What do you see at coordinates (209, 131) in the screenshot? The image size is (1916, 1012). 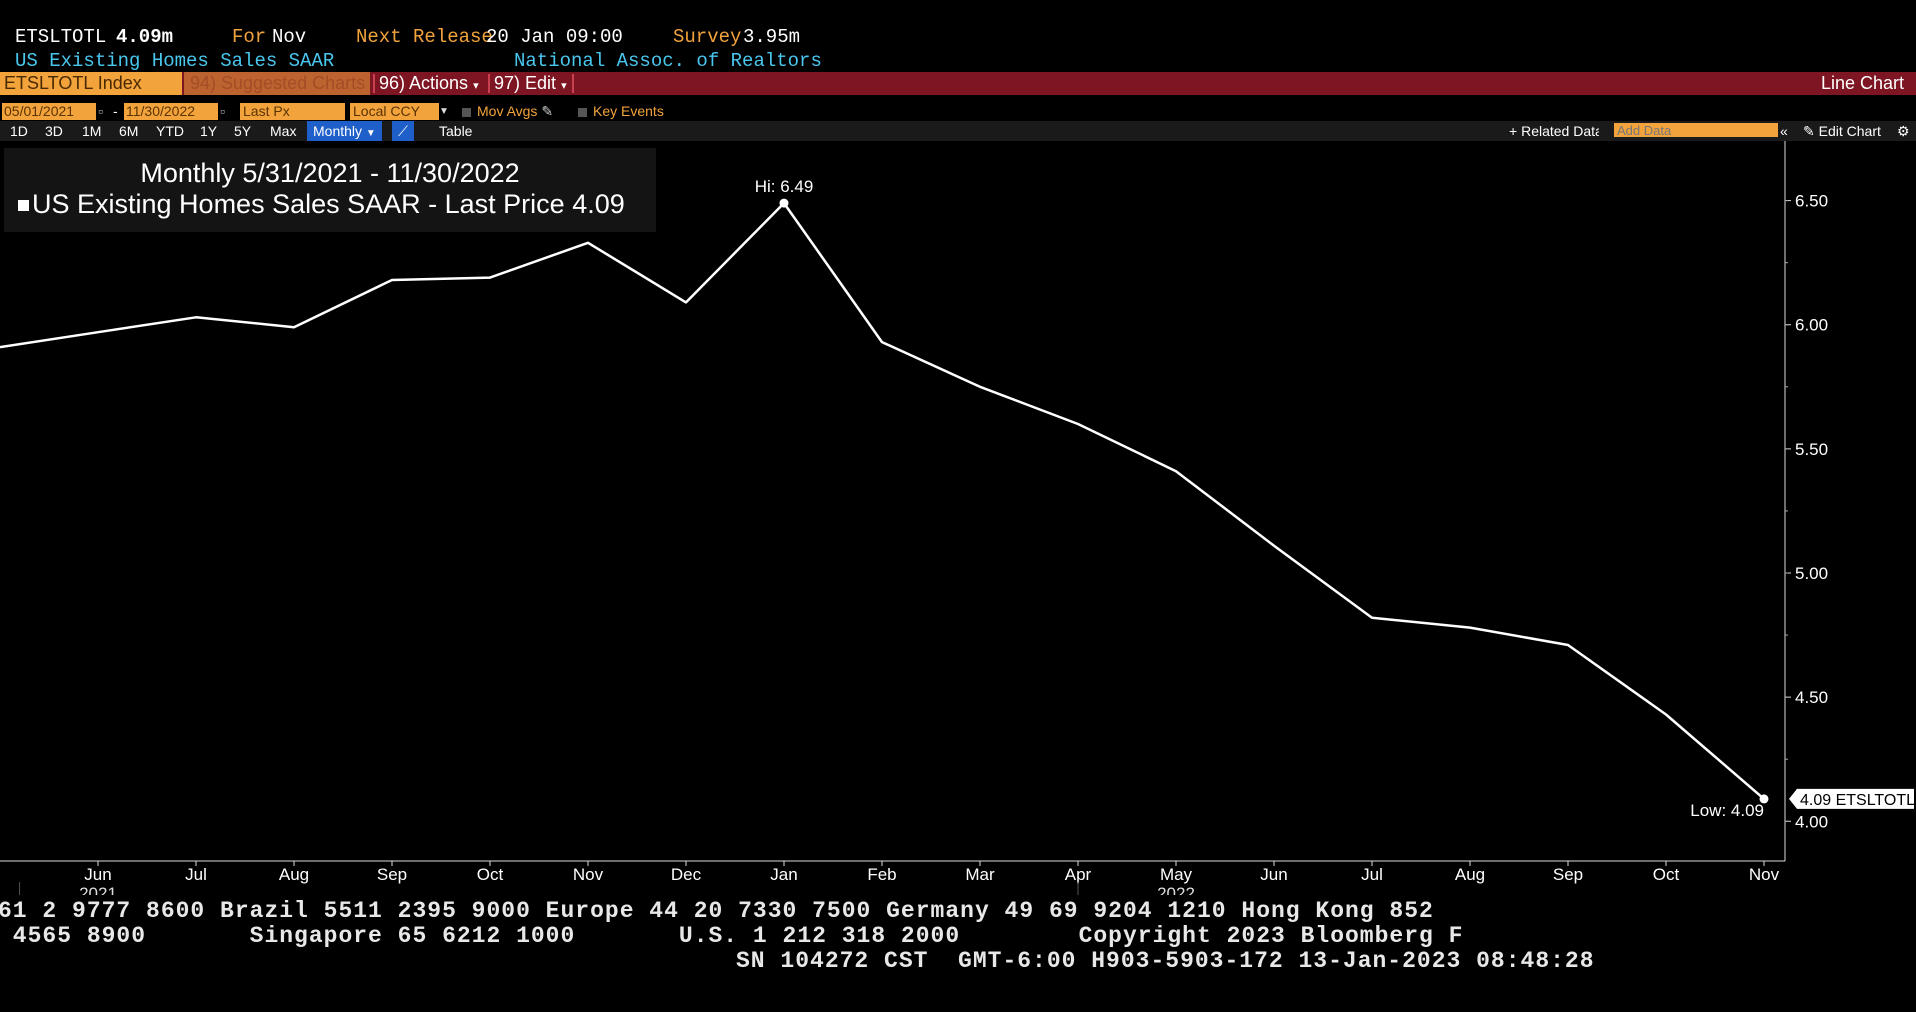 I see `period-1y: 1Y` at bounding box center [209, 131].